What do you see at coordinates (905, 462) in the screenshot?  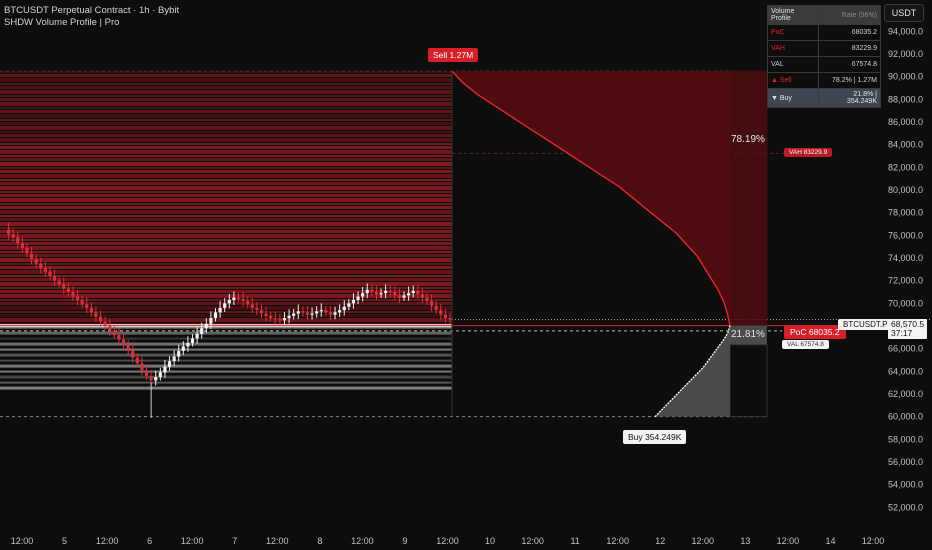 I see `price-tick-label: 56,000.0` at bounding box center [905, 462].